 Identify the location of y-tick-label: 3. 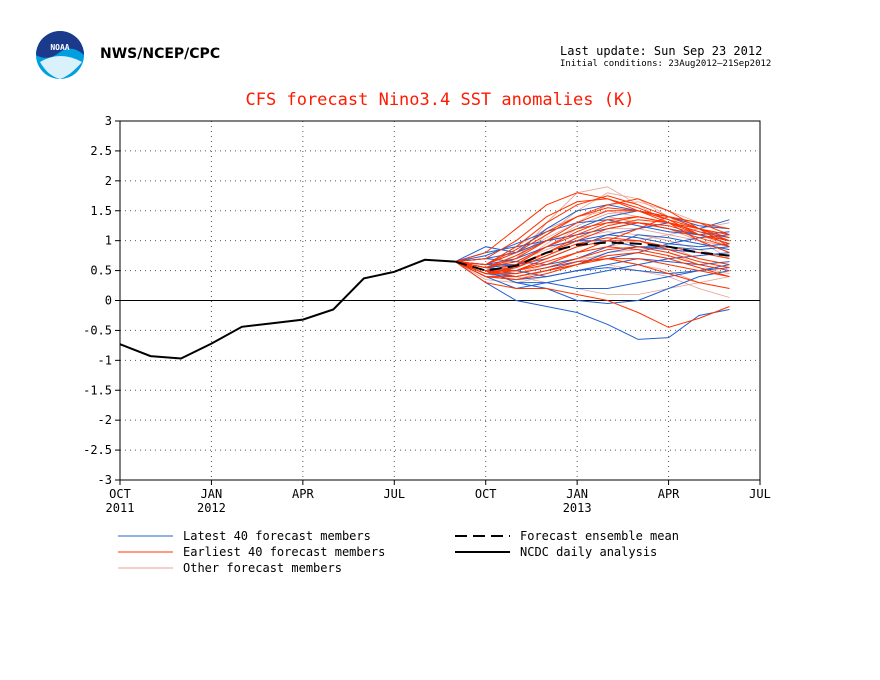
(108, 121).